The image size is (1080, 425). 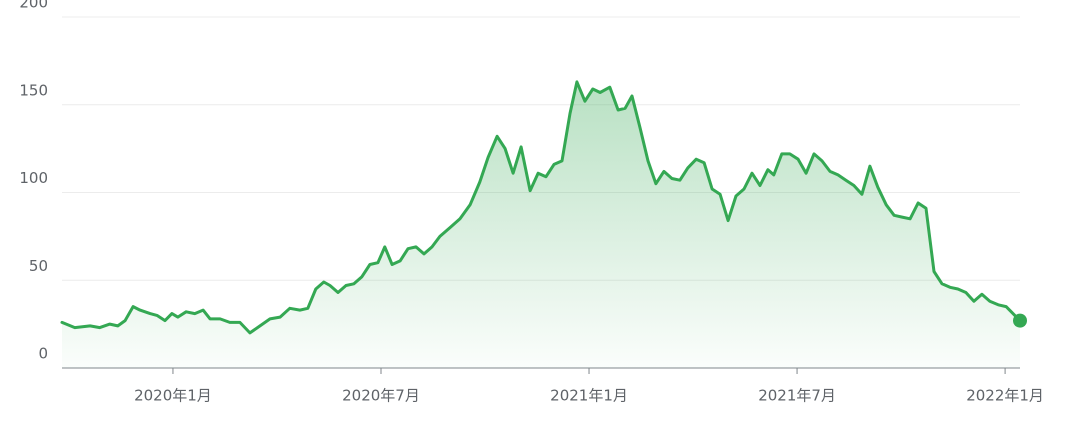 I want to click on x-tick-label: 2022年1月, so click(x=1005, y=396).